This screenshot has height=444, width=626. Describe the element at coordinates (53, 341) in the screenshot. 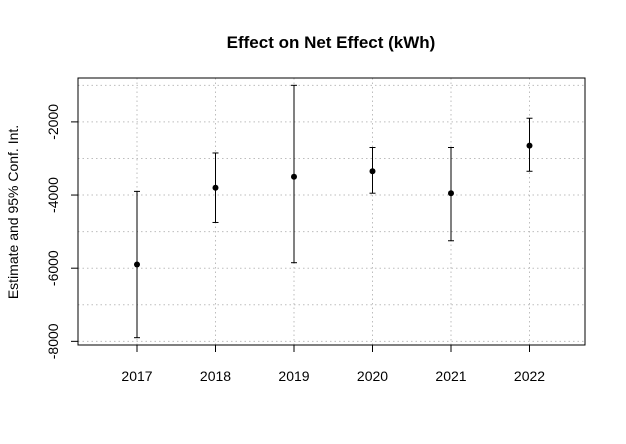

I see `y-tick-label: -8000` at that location.